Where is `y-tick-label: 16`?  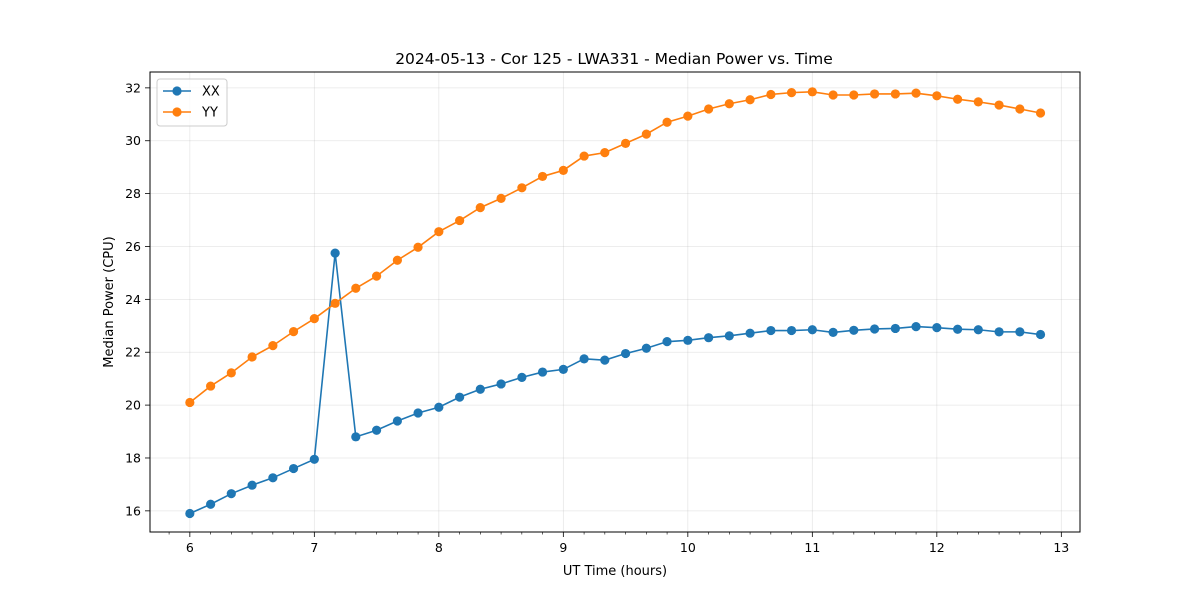
y-tick-label: 16 is located at coordinates (133, 510).